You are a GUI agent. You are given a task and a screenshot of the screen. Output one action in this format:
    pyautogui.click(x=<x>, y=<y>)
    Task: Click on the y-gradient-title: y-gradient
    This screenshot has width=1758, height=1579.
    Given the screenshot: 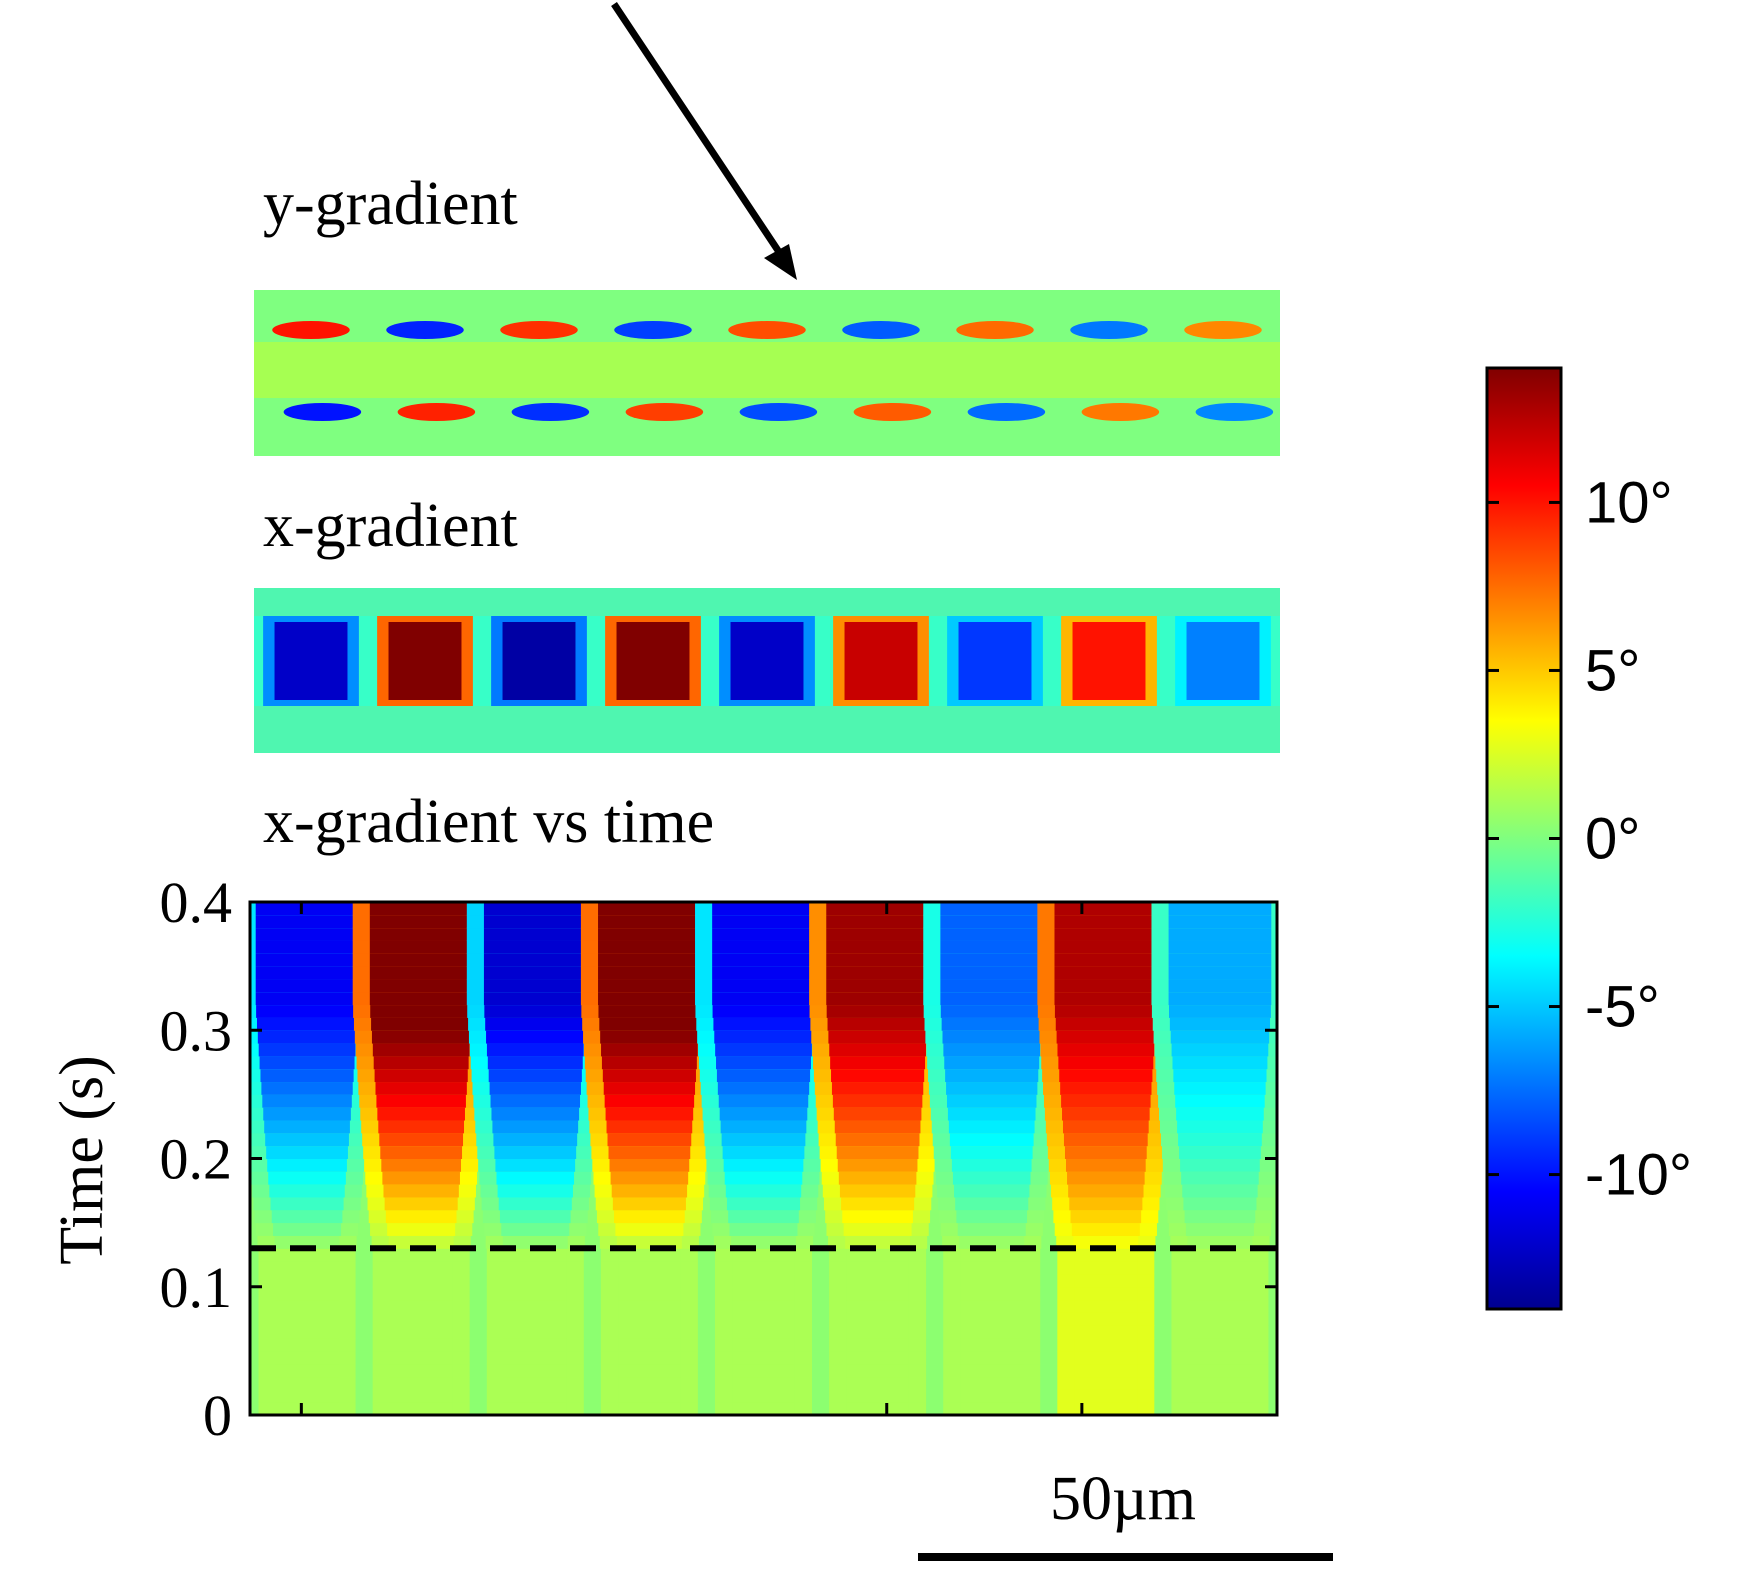 What is the action you would take?
    pyautogui.click(x=390, y=204)
    